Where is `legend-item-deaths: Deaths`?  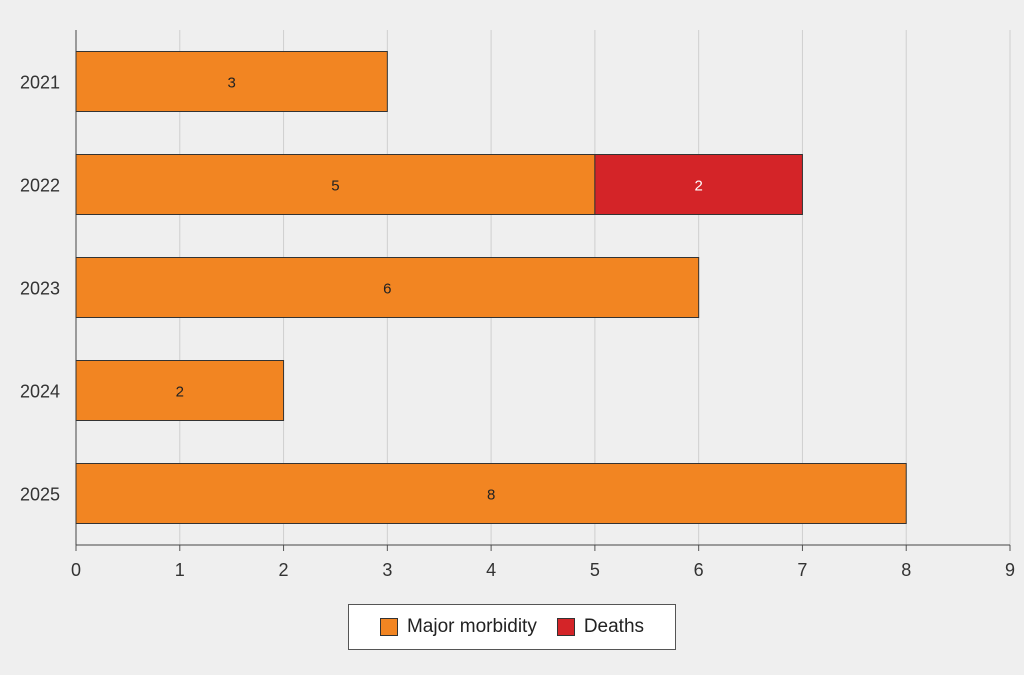
legend-item-deaths: Deaths is located at coordinates (600, 627).